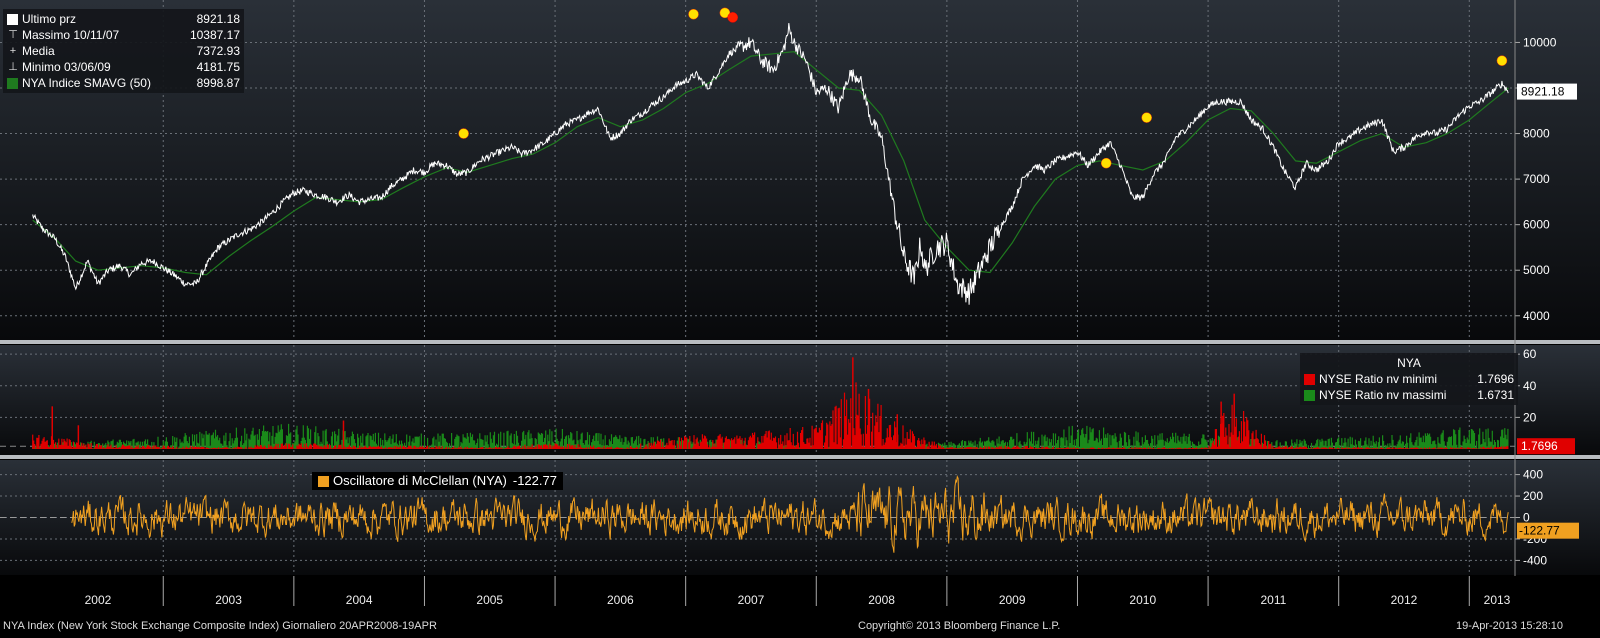 The height and width of the screenshot is (638, 1600). Describe the element at coordinates (1539, 531) in the screenshot. I see `last-value-tag-text: -122.77` at that location.